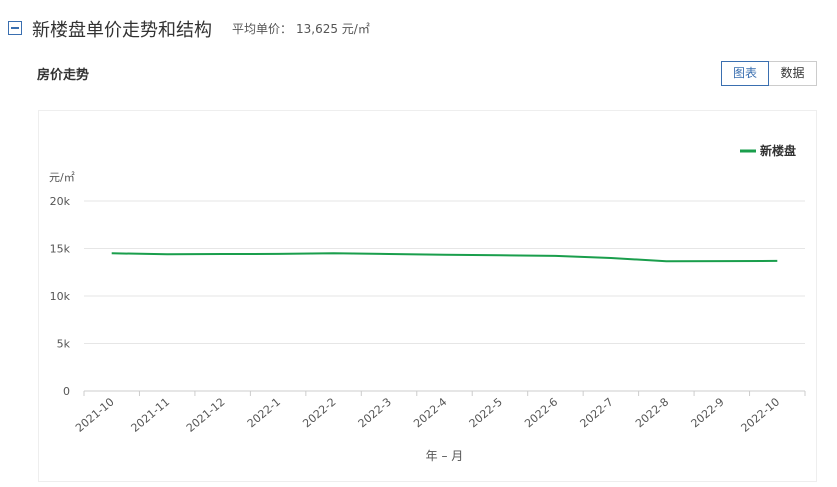 This screenshot has height=487, width=837. What do you see at coordinates (652, 412) in the screenshot?
I see `x-tick-label: 2022-8` at bounding box center [652, 412].